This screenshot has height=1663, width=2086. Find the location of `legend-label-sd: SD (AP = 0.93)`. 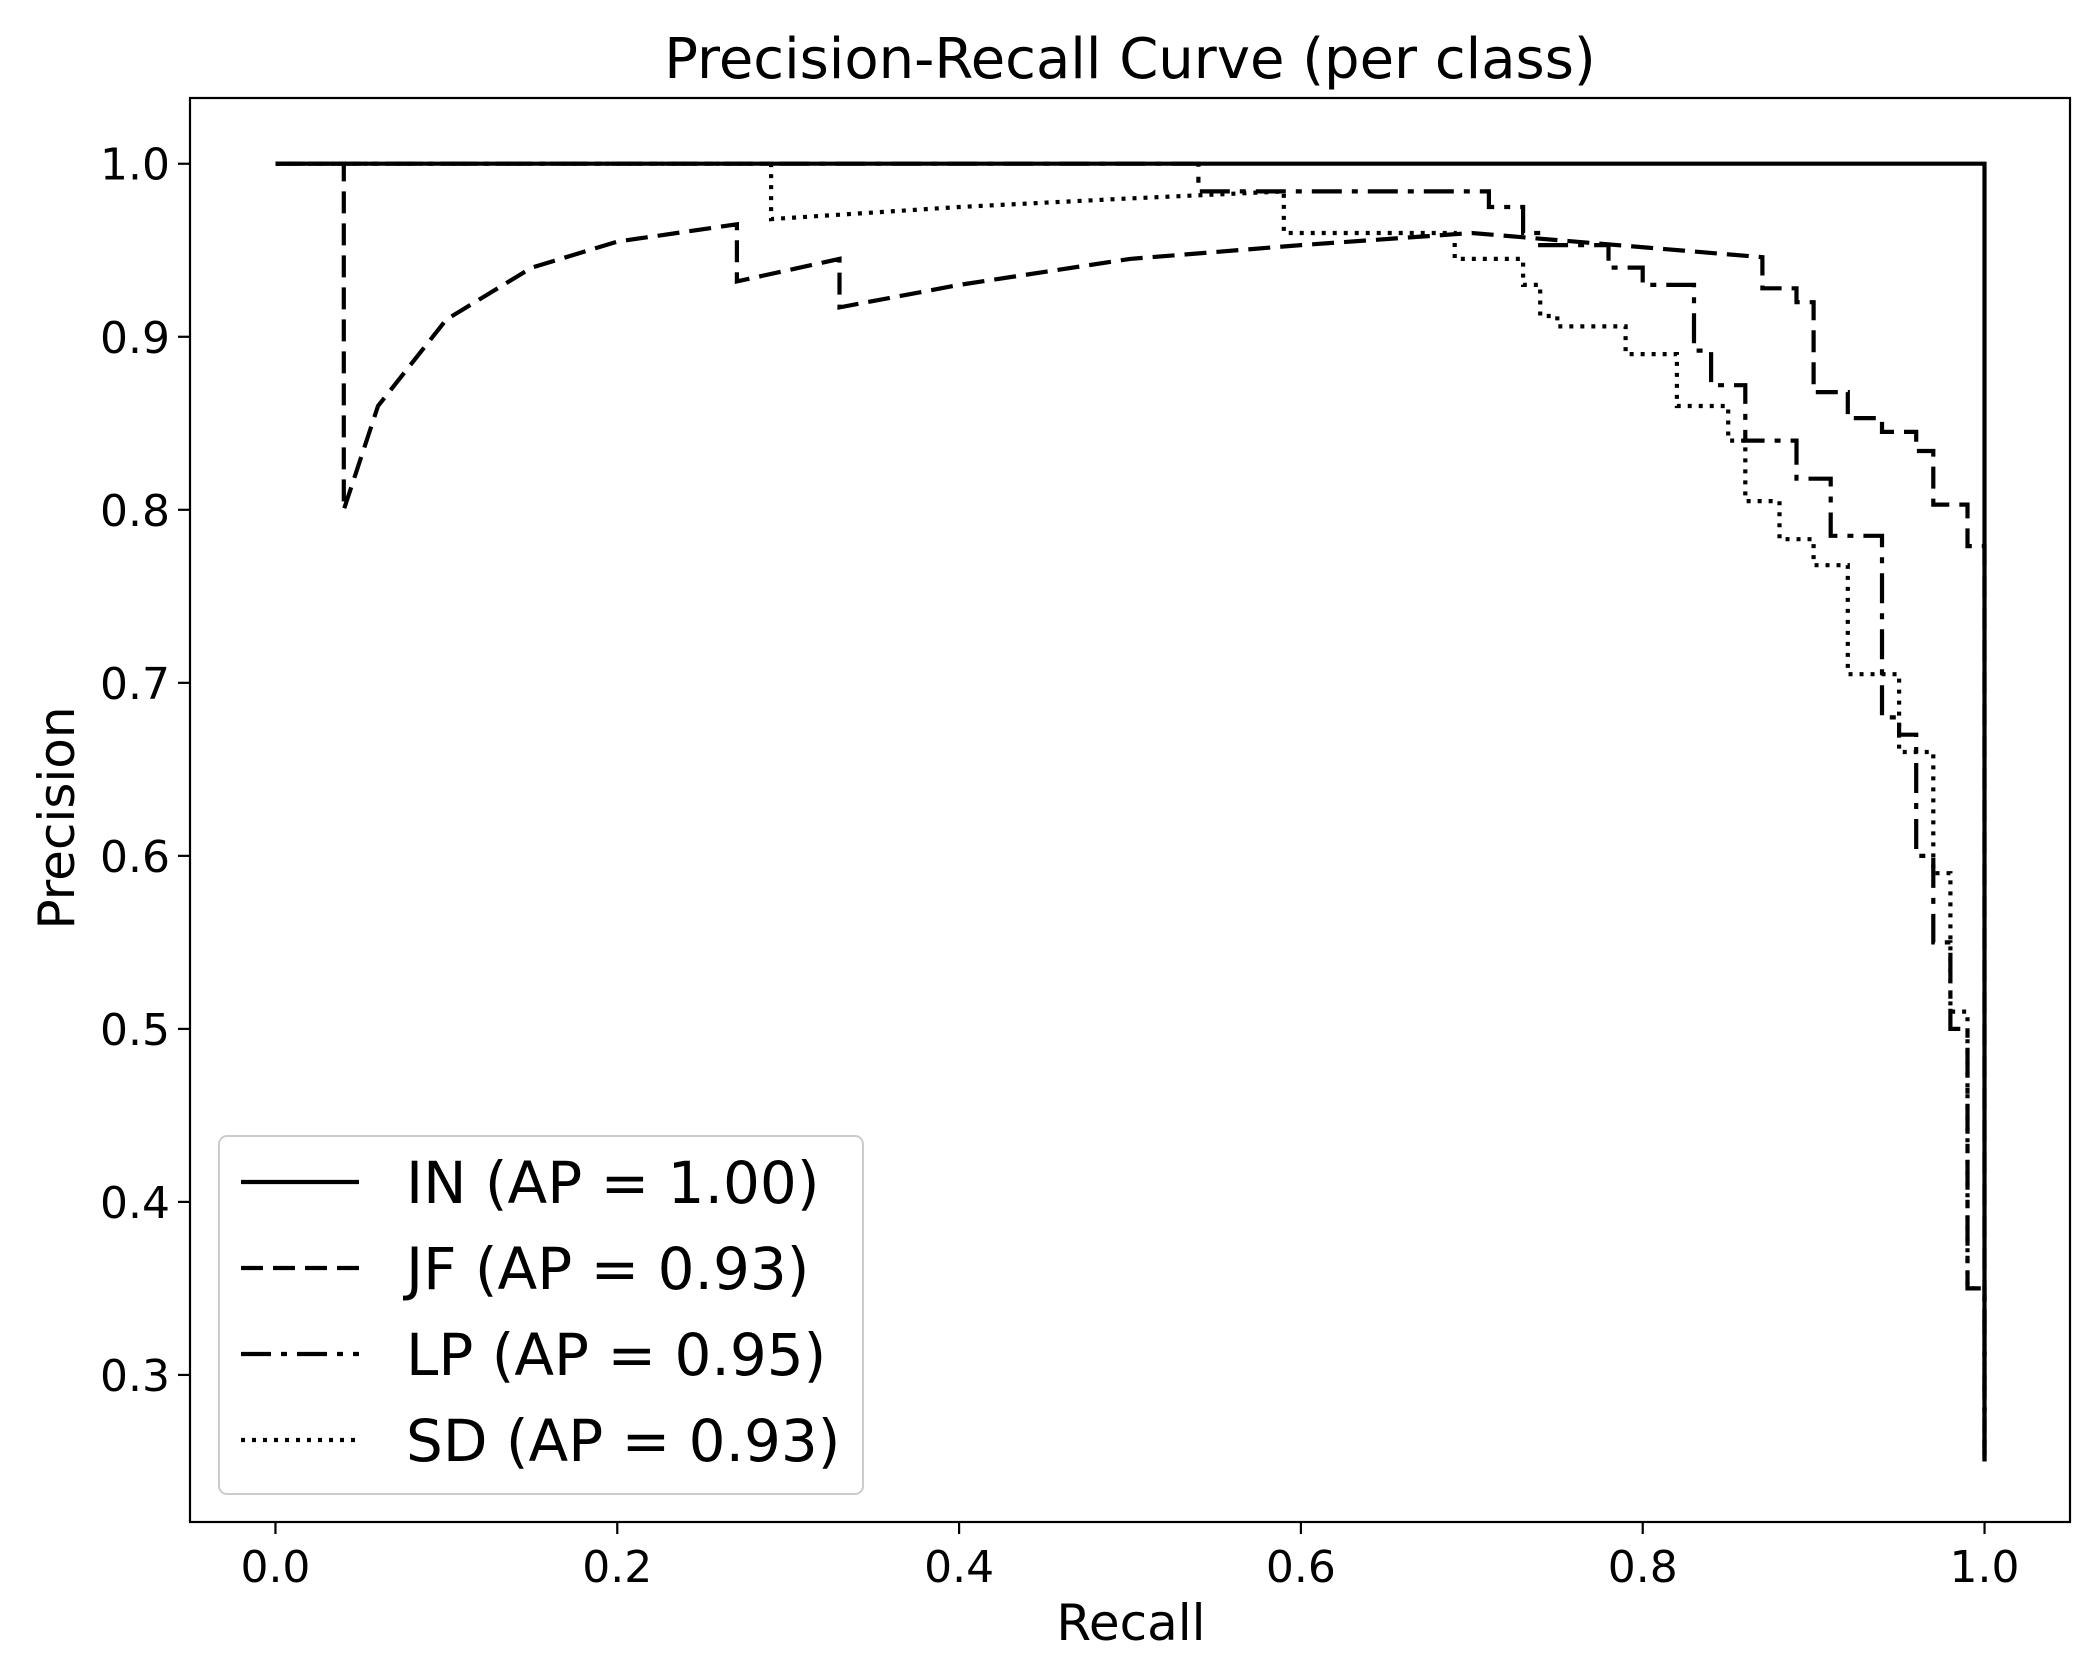

legend-label-sd: SD (AP = 0.93) is located at coordinates (623, 1441).